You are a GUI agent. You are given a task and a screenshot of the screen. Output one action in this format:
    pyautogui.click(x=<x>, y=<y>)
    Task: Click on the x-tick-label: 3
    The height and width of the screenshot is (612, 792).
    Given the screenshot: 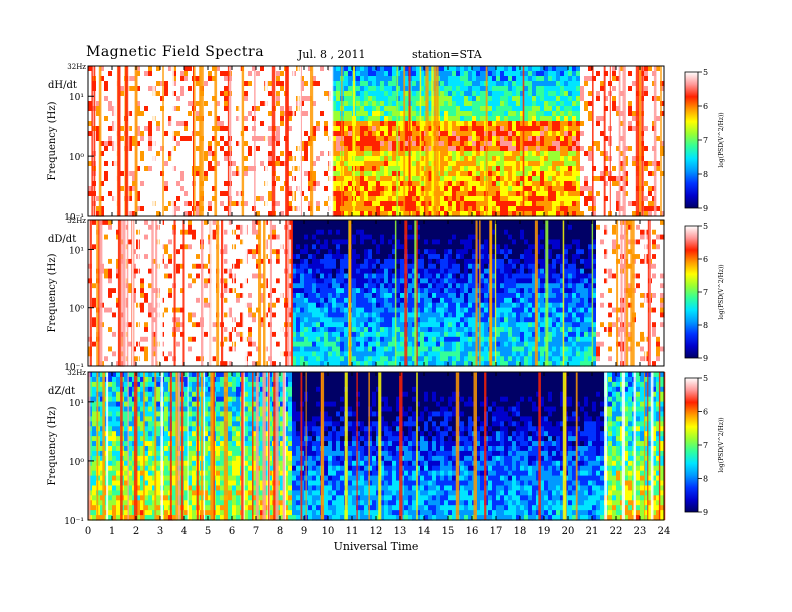 What is the action you would take?
    pyautogui.click(x=160, y=531)
    